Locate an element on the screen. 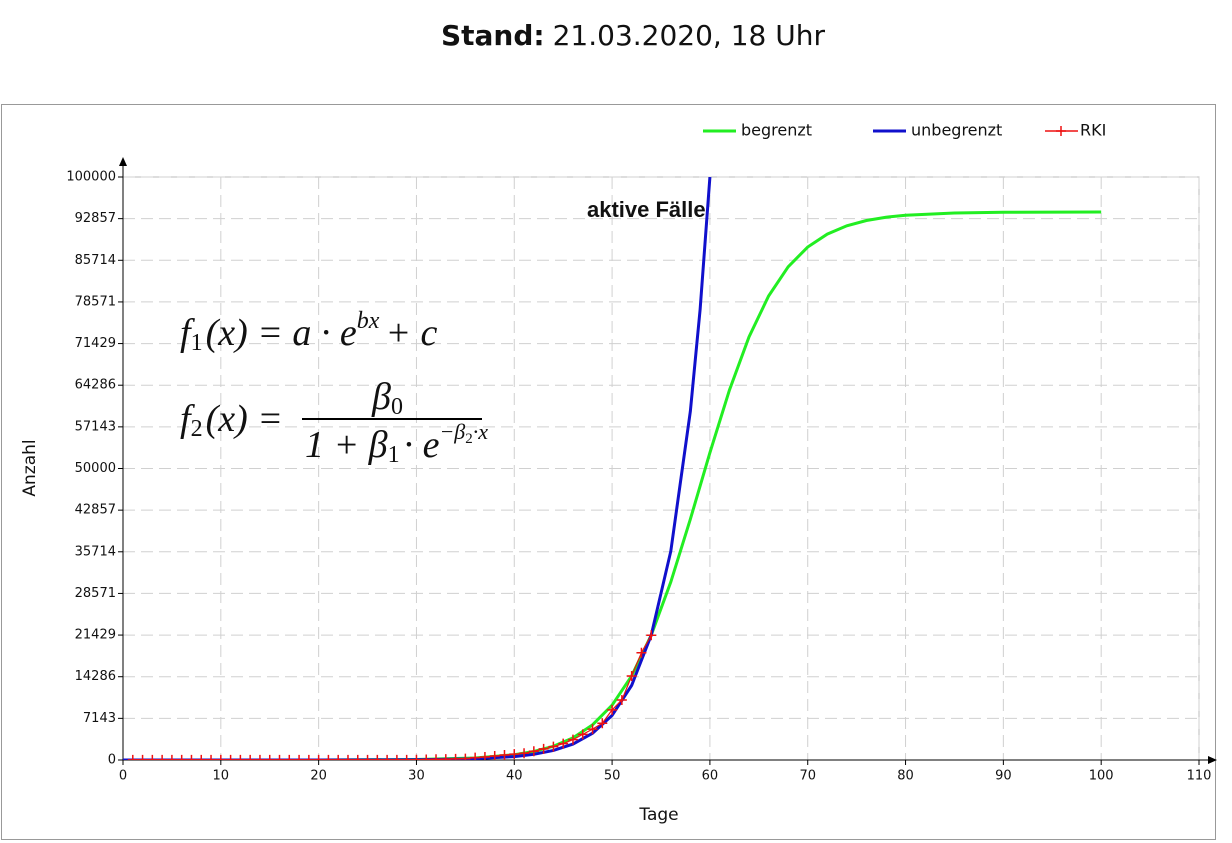  y-tick-label: 78571 is located at coordinates (95, 301).